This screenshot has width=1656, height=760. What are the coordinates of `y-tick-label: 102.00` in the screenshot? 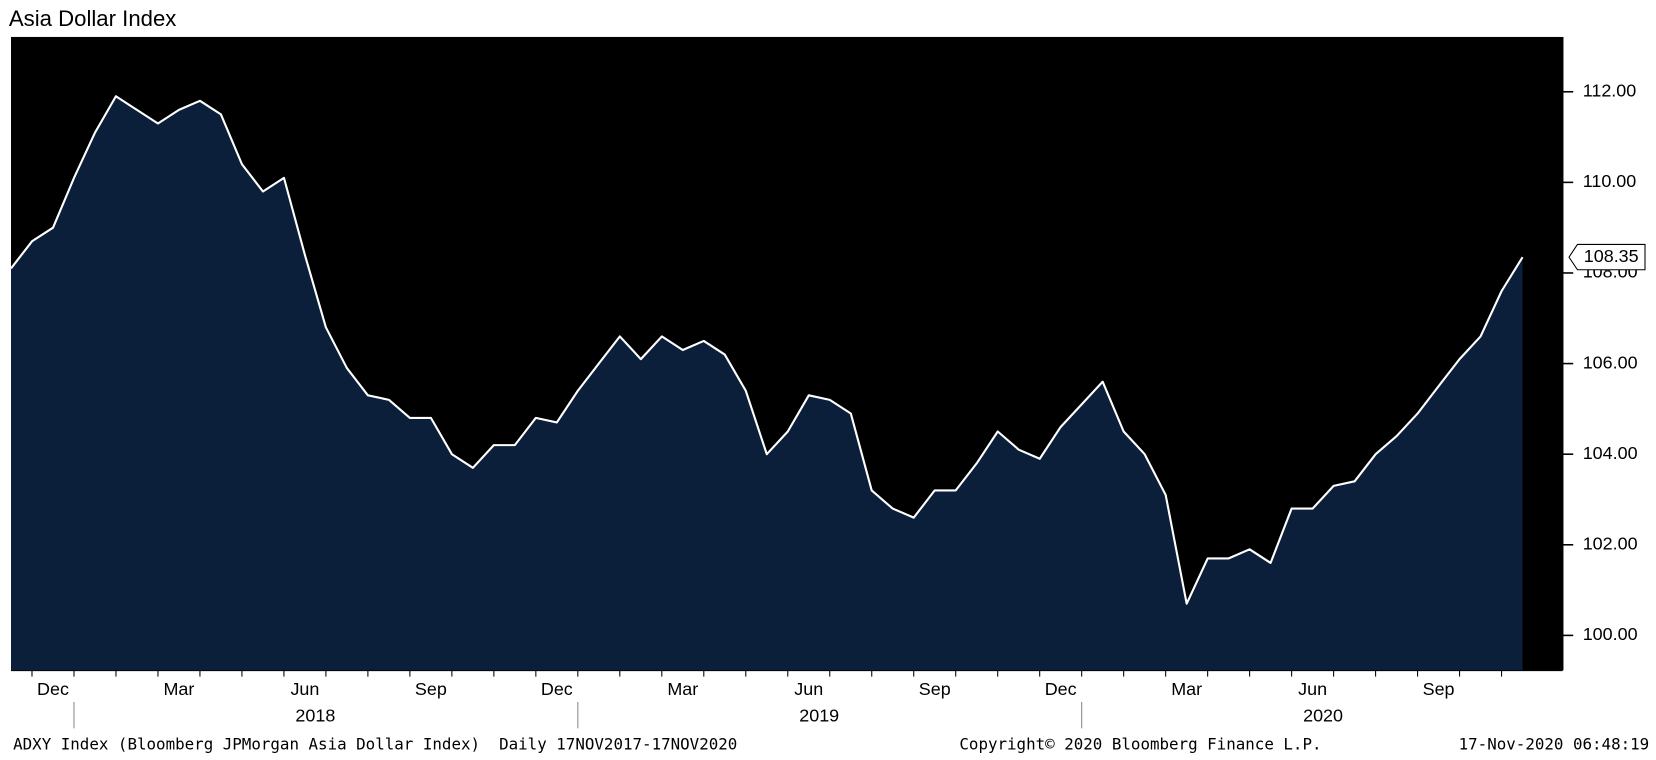 It's located at (1610, 544).